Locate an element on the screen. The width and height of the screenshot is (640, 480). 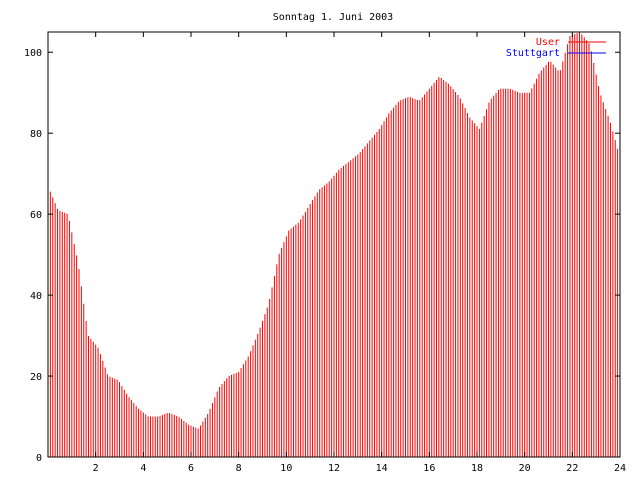
y-tick-label: 0 is located at coordinates (39, 458).